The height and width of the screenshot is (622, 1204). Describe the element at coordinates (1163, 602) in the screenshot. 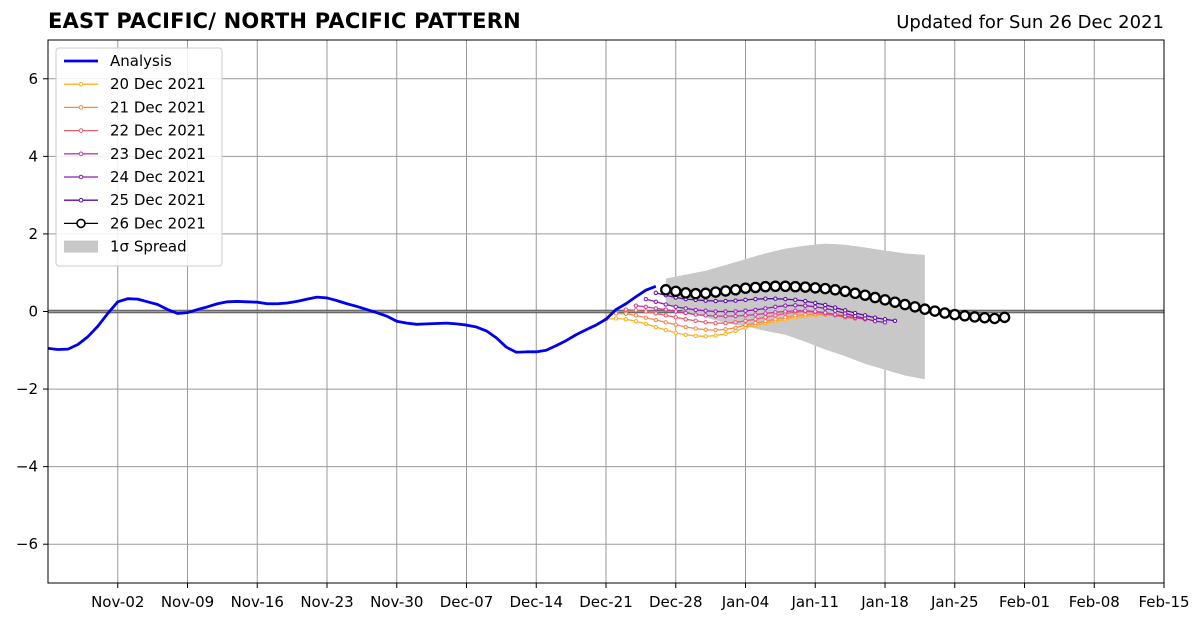

I see `x-tick-label: Feb-15` at that location.